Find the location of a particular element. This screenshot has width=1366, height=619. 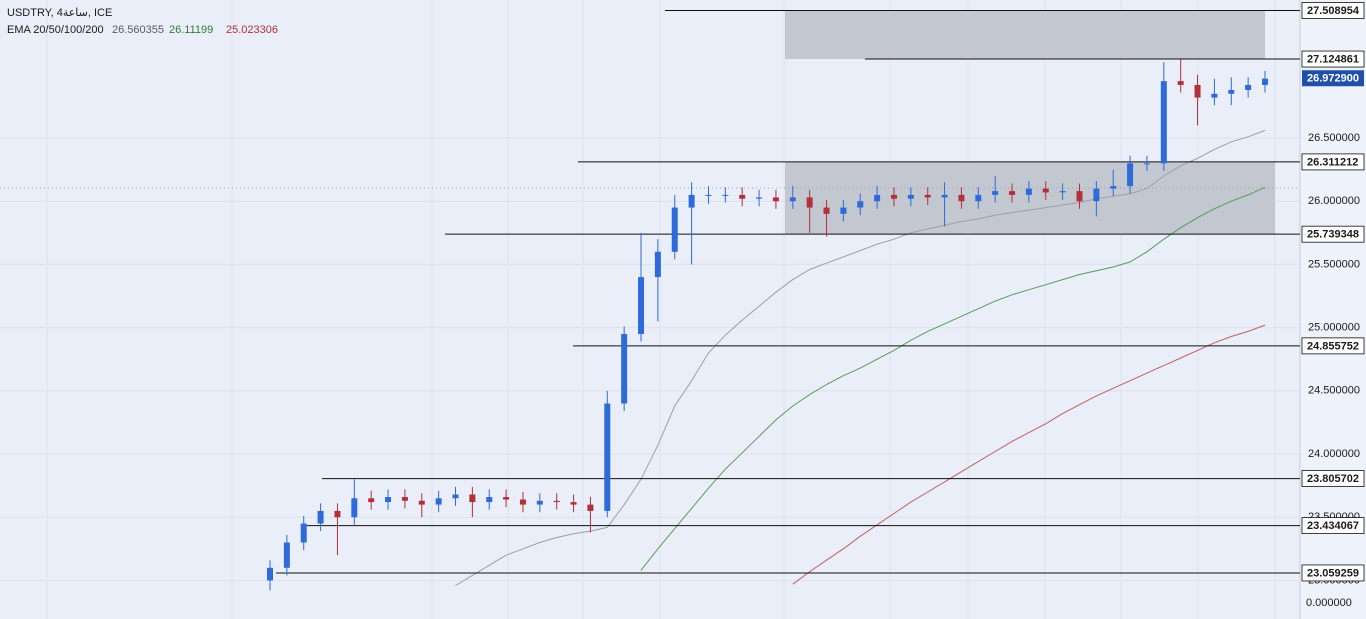

indicator-value: 26.560355 is located at coordinates (138, 30).